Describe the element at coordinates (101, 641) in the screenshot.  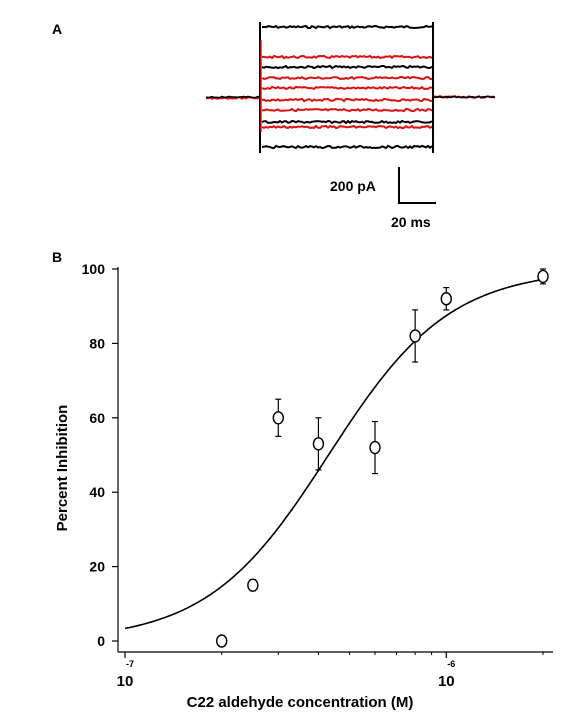
I see `y-tick-label: 0` at that location.